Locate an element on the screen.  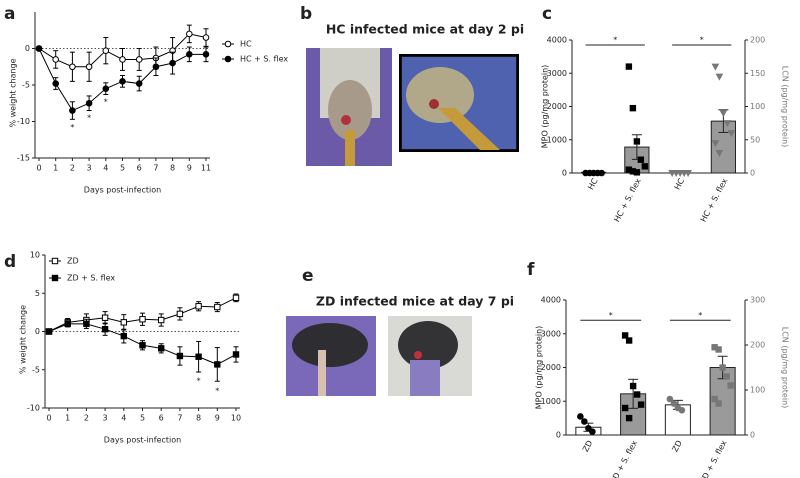
panel-title: HC infected mice at day 2 pi is located at coordinates (425, 29).